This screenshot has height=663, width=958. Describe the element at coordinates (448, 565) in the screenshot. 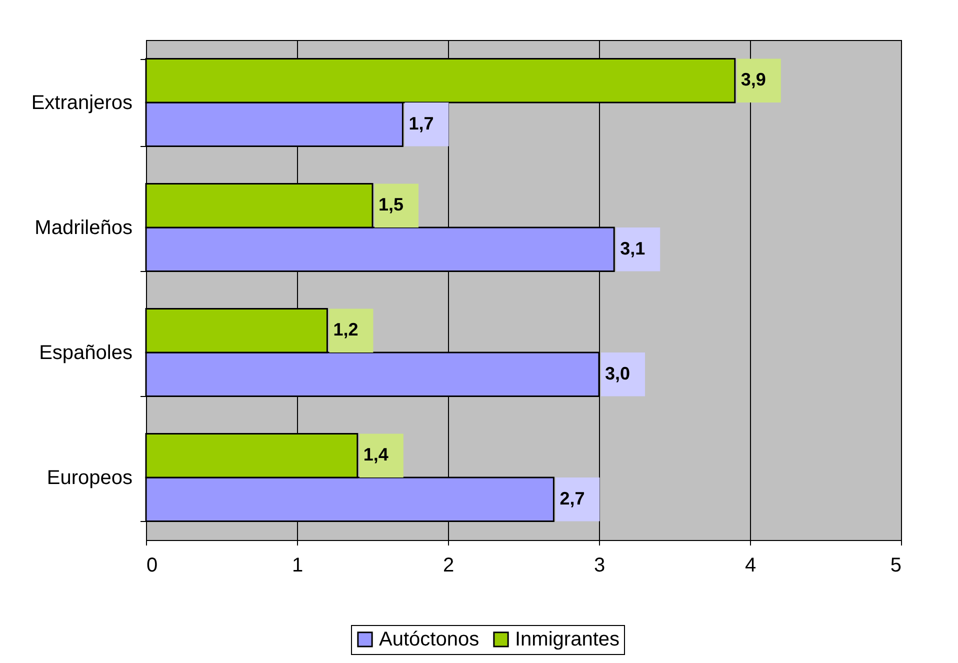

I see `x-tick-label: 2` at that location.